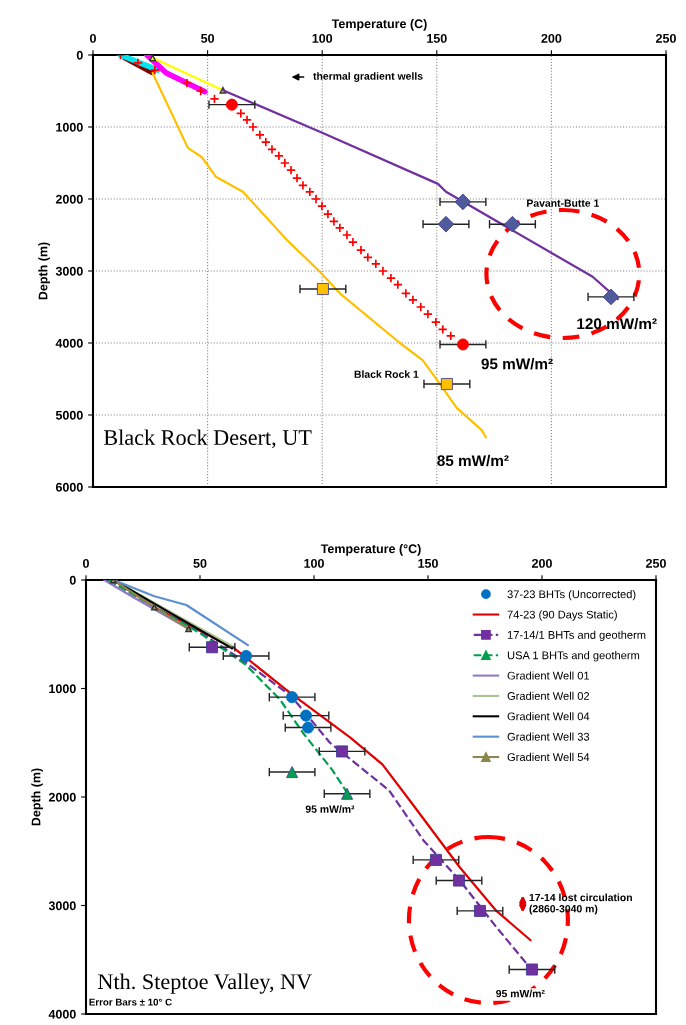 The width and height of the screenshot is (686, 1025). What do you see at coordinates (386, 374) in the screenshot?
I see `annotation: Black Rock 1` at bounding box center [386, 374].